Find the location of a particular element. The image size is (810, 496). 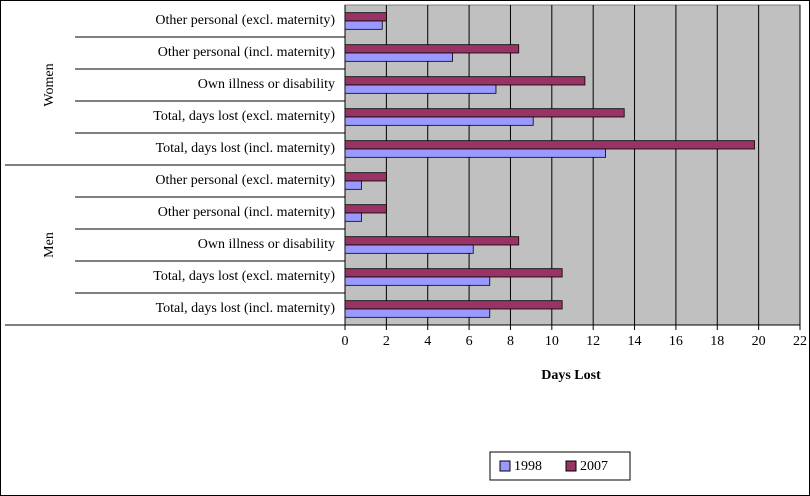

x-tick-label: 6 is located at coordinates (469, 341).